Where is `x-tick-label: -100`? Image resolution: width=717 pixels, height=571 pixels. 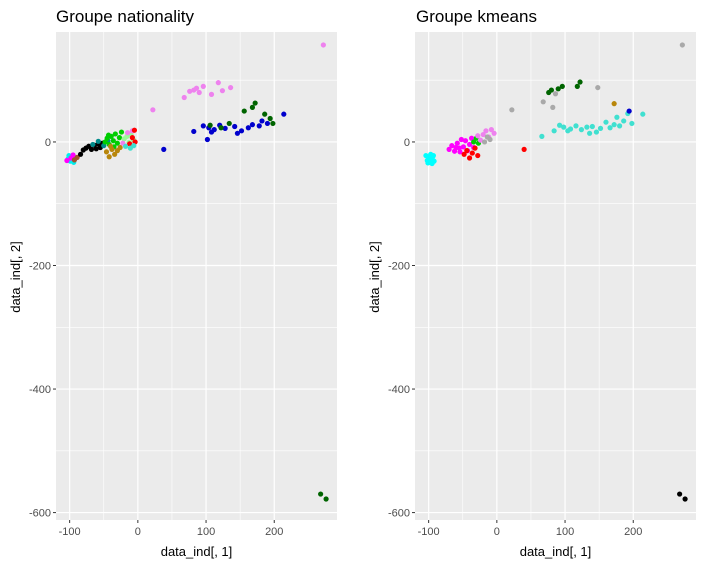 x-tick-label: -100 is located at coordinates (429, 532).